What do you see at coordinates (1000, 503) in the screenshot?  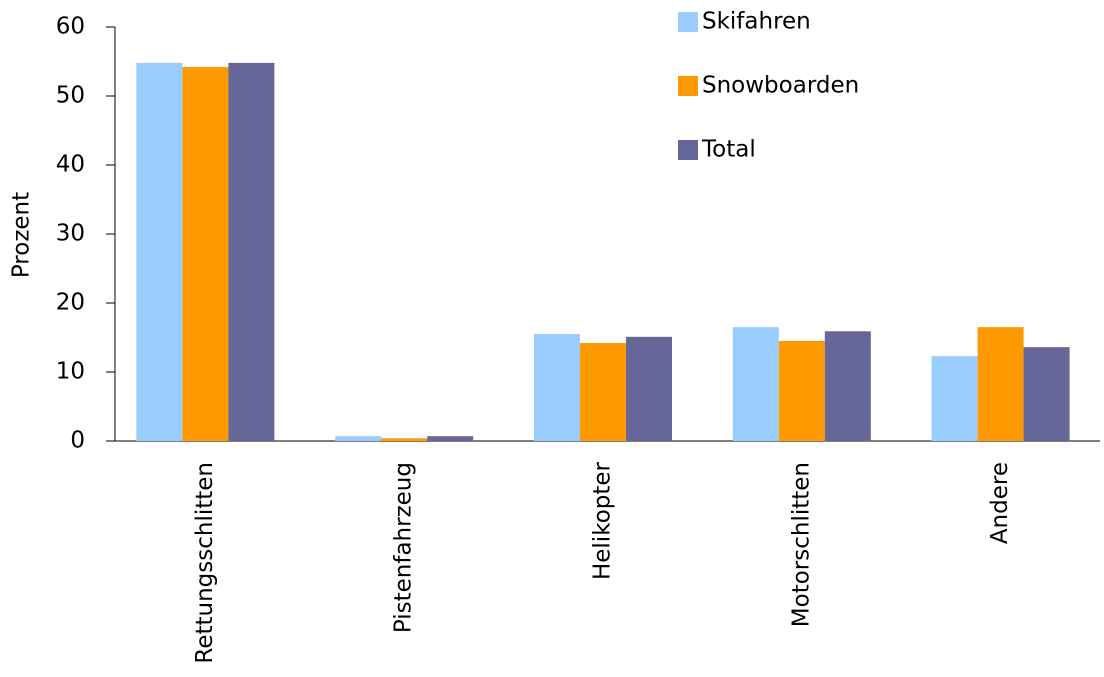 I see `x-tick-label: Andere` at bounding box center [1000, 503].